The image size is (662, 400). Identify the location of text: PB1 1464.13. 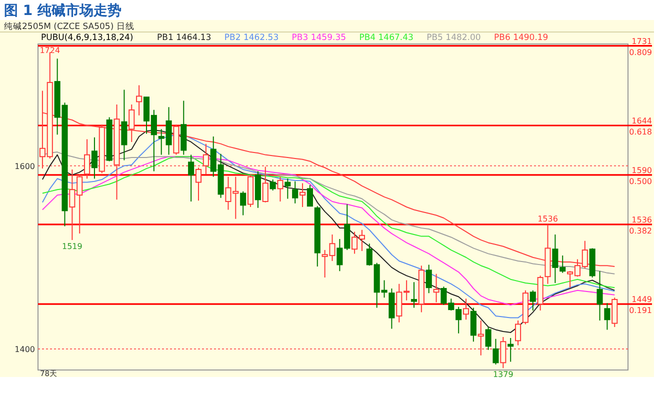
(184, 38).